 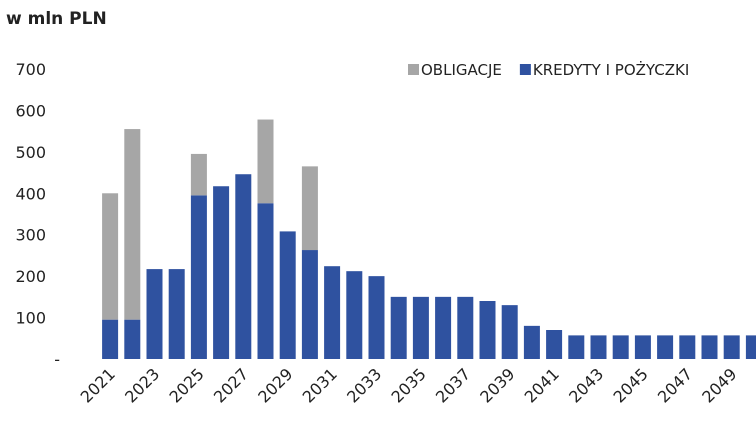 I want to click on y-tick-label: 600, so click(x=30, y=110).